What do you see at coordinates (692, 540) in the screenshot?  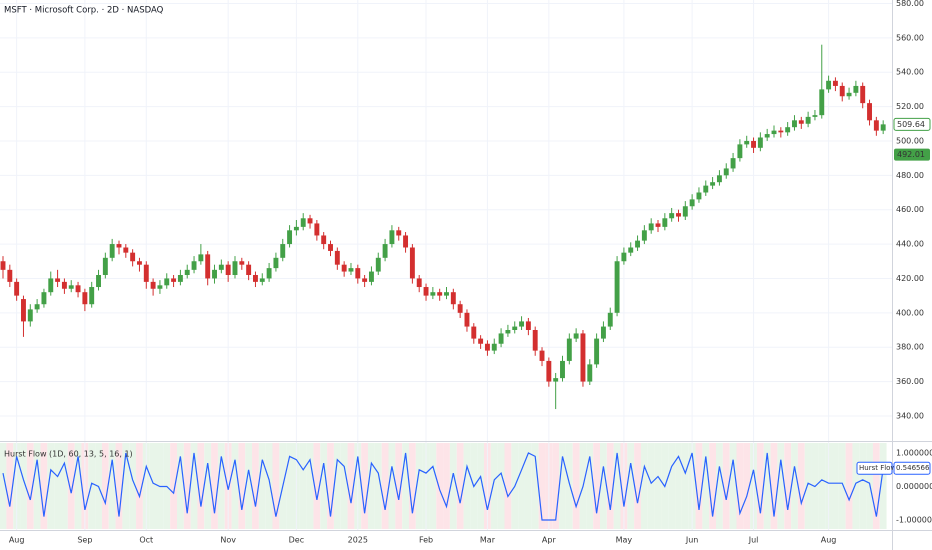 I see `x-tick-label: Jun` at bounding box center [692, 540].